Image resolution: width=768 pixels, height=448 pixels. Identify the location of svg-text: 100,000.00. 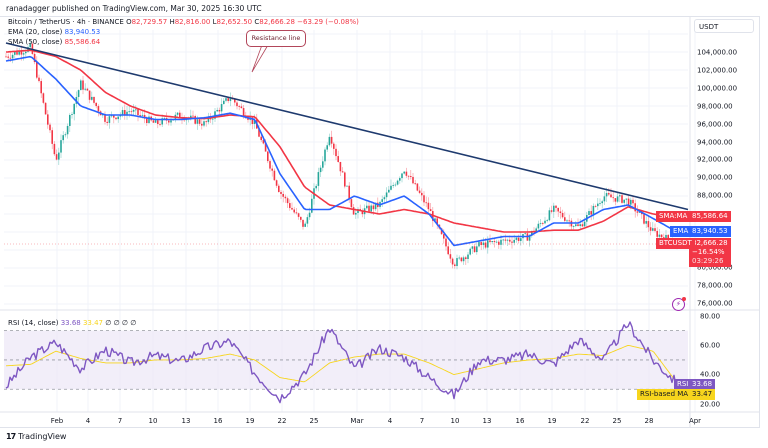
(717, 89).